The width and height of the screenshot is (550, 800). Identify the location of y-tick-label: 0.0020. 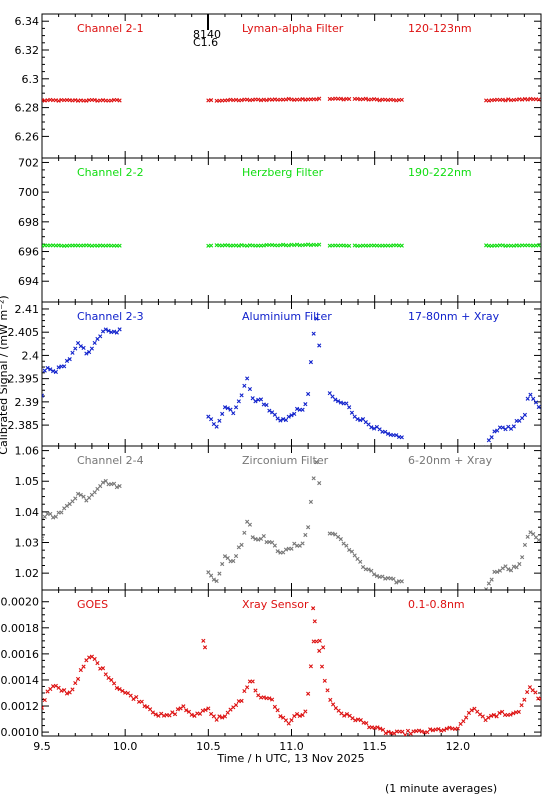
(20, 602).